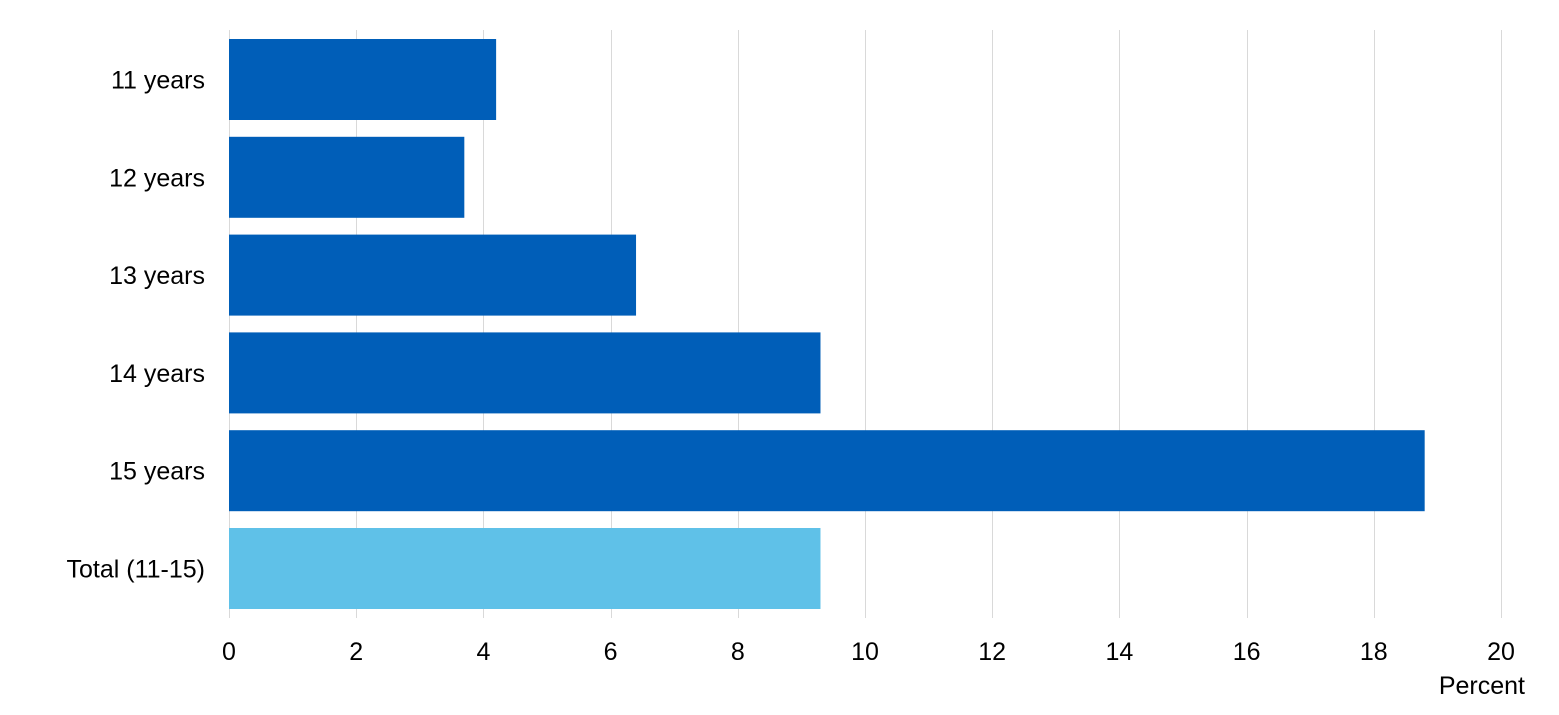 This screenshot has height=715, width=1559. Describe the element at coordinates (136, 570) in the screenshot. I see `category-label: Total (11-15)` at that location.